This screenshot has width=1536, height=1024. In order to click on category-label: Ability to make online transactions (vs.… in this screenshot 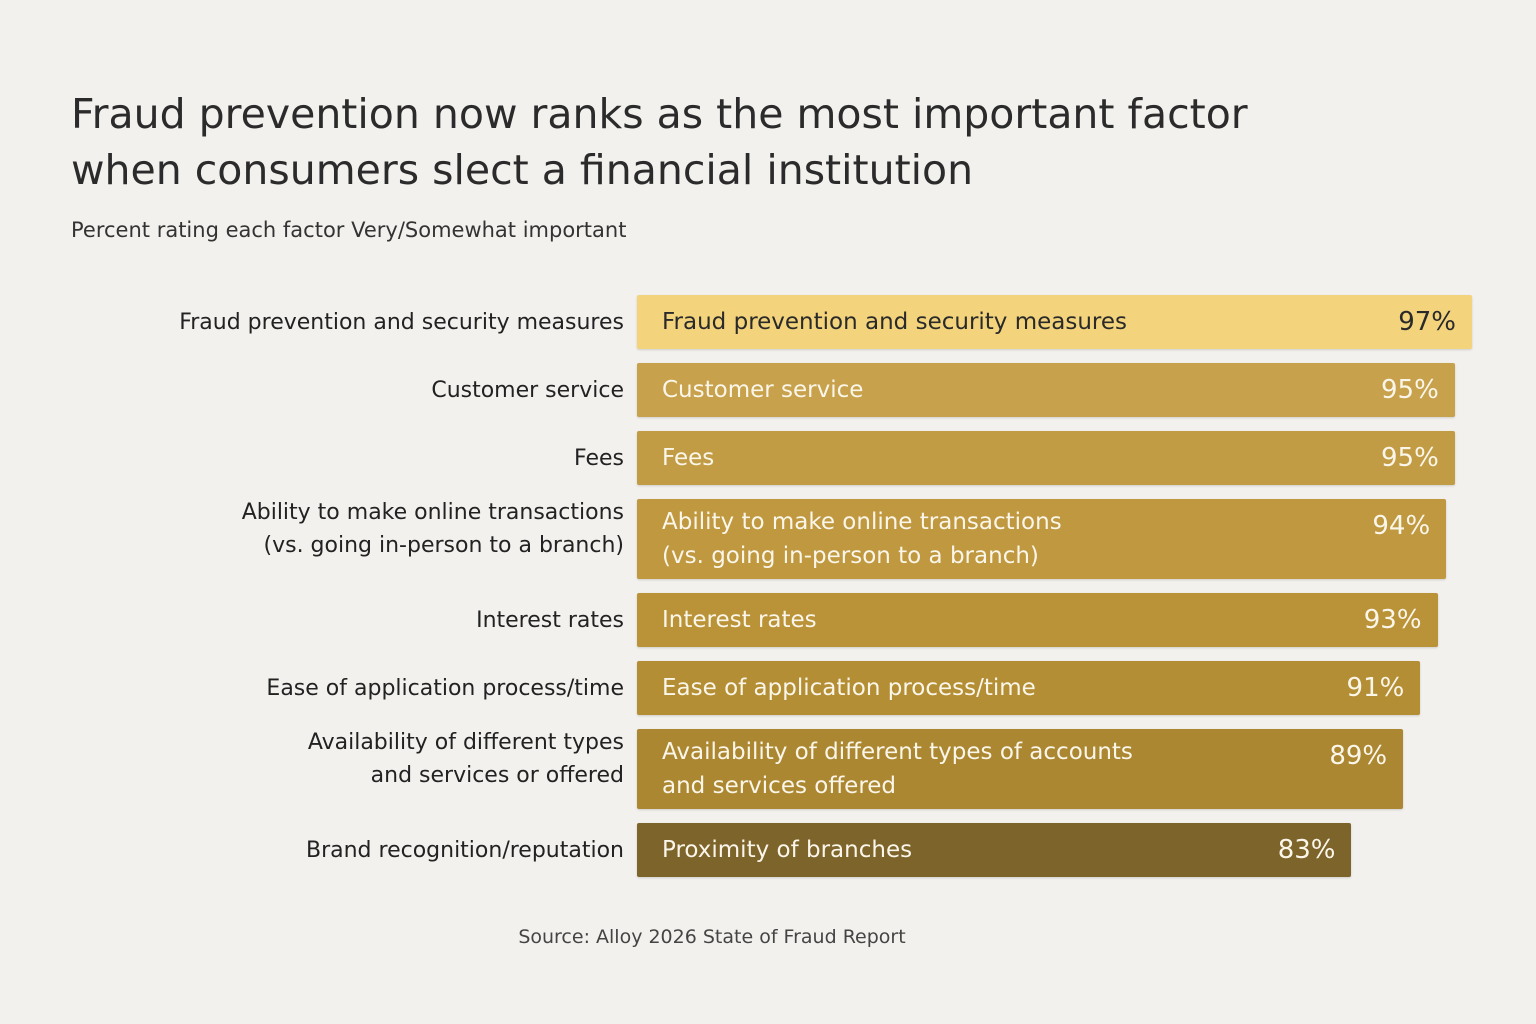, I will do `click(432, 529)`.